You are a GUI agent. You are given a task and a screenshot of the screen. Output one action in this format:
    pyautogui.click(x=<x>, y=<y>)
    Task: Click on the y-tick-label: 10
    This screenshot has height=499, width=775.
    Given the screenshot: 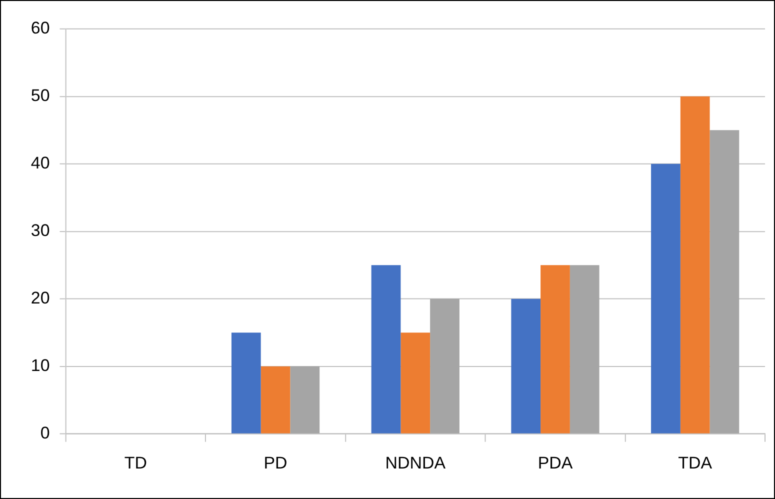 What is the action you would take?
    pyautogui.click(x=40, y=366)
    